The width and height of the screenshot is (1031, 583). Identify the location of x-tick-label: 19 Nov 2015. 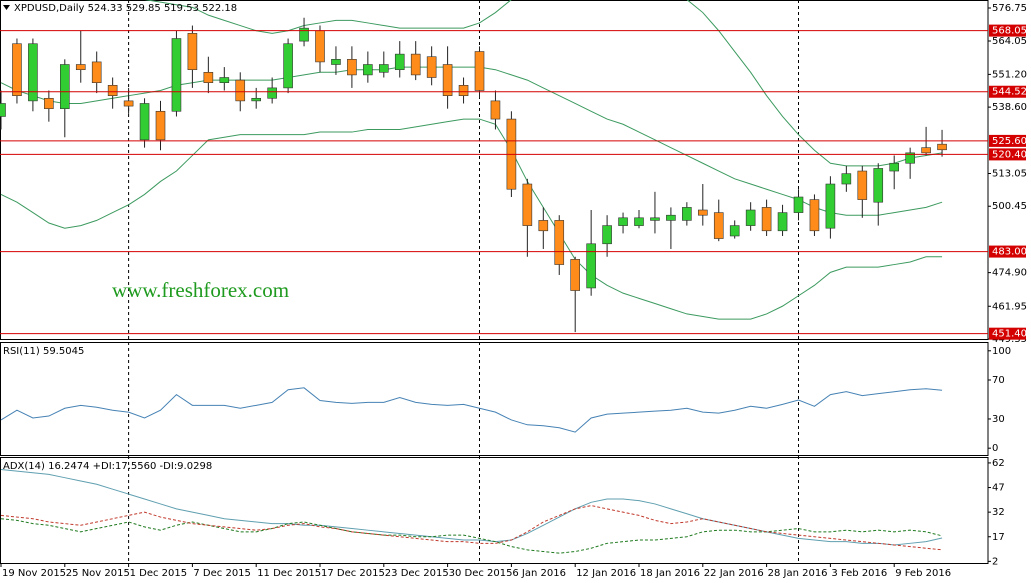
(34, 573).